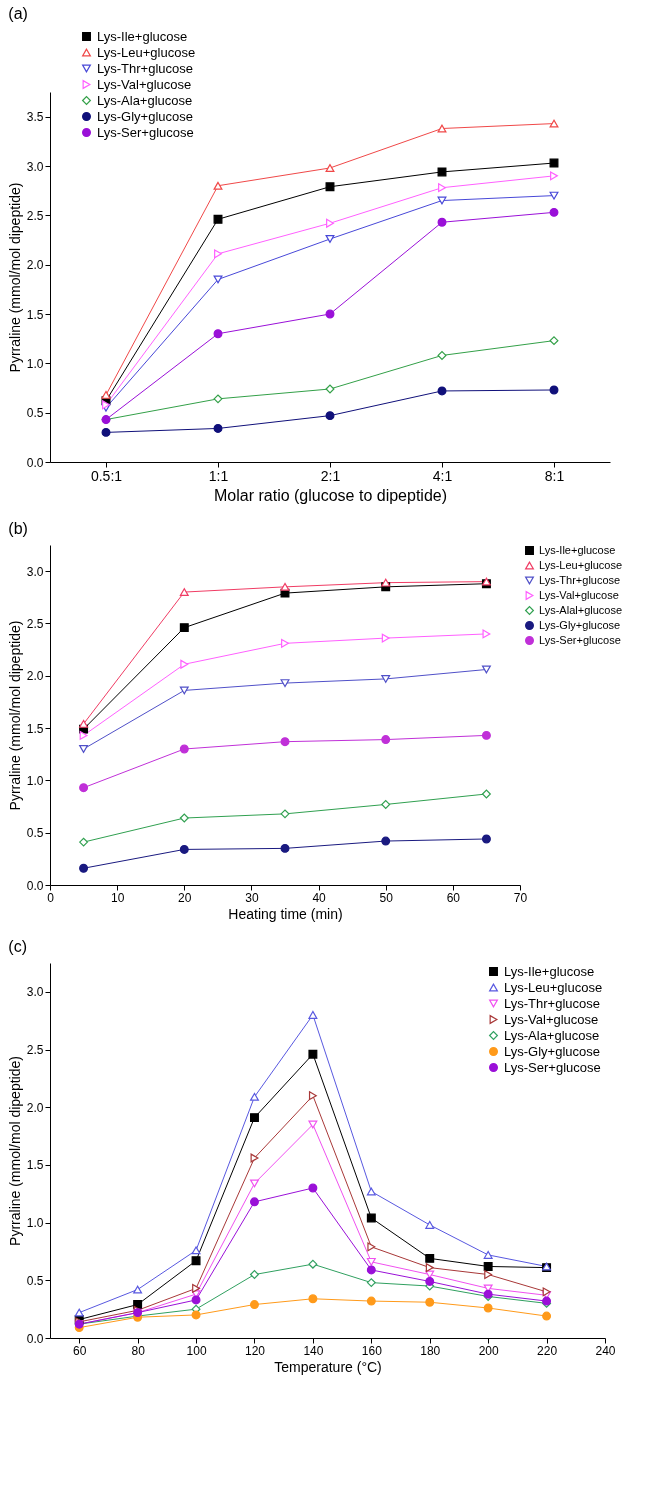 This screenshot has height=1504, width=672. Describe the element at coordinates (138, 1350) in the screenshot. I see `x-tick-label: 80` at that location.